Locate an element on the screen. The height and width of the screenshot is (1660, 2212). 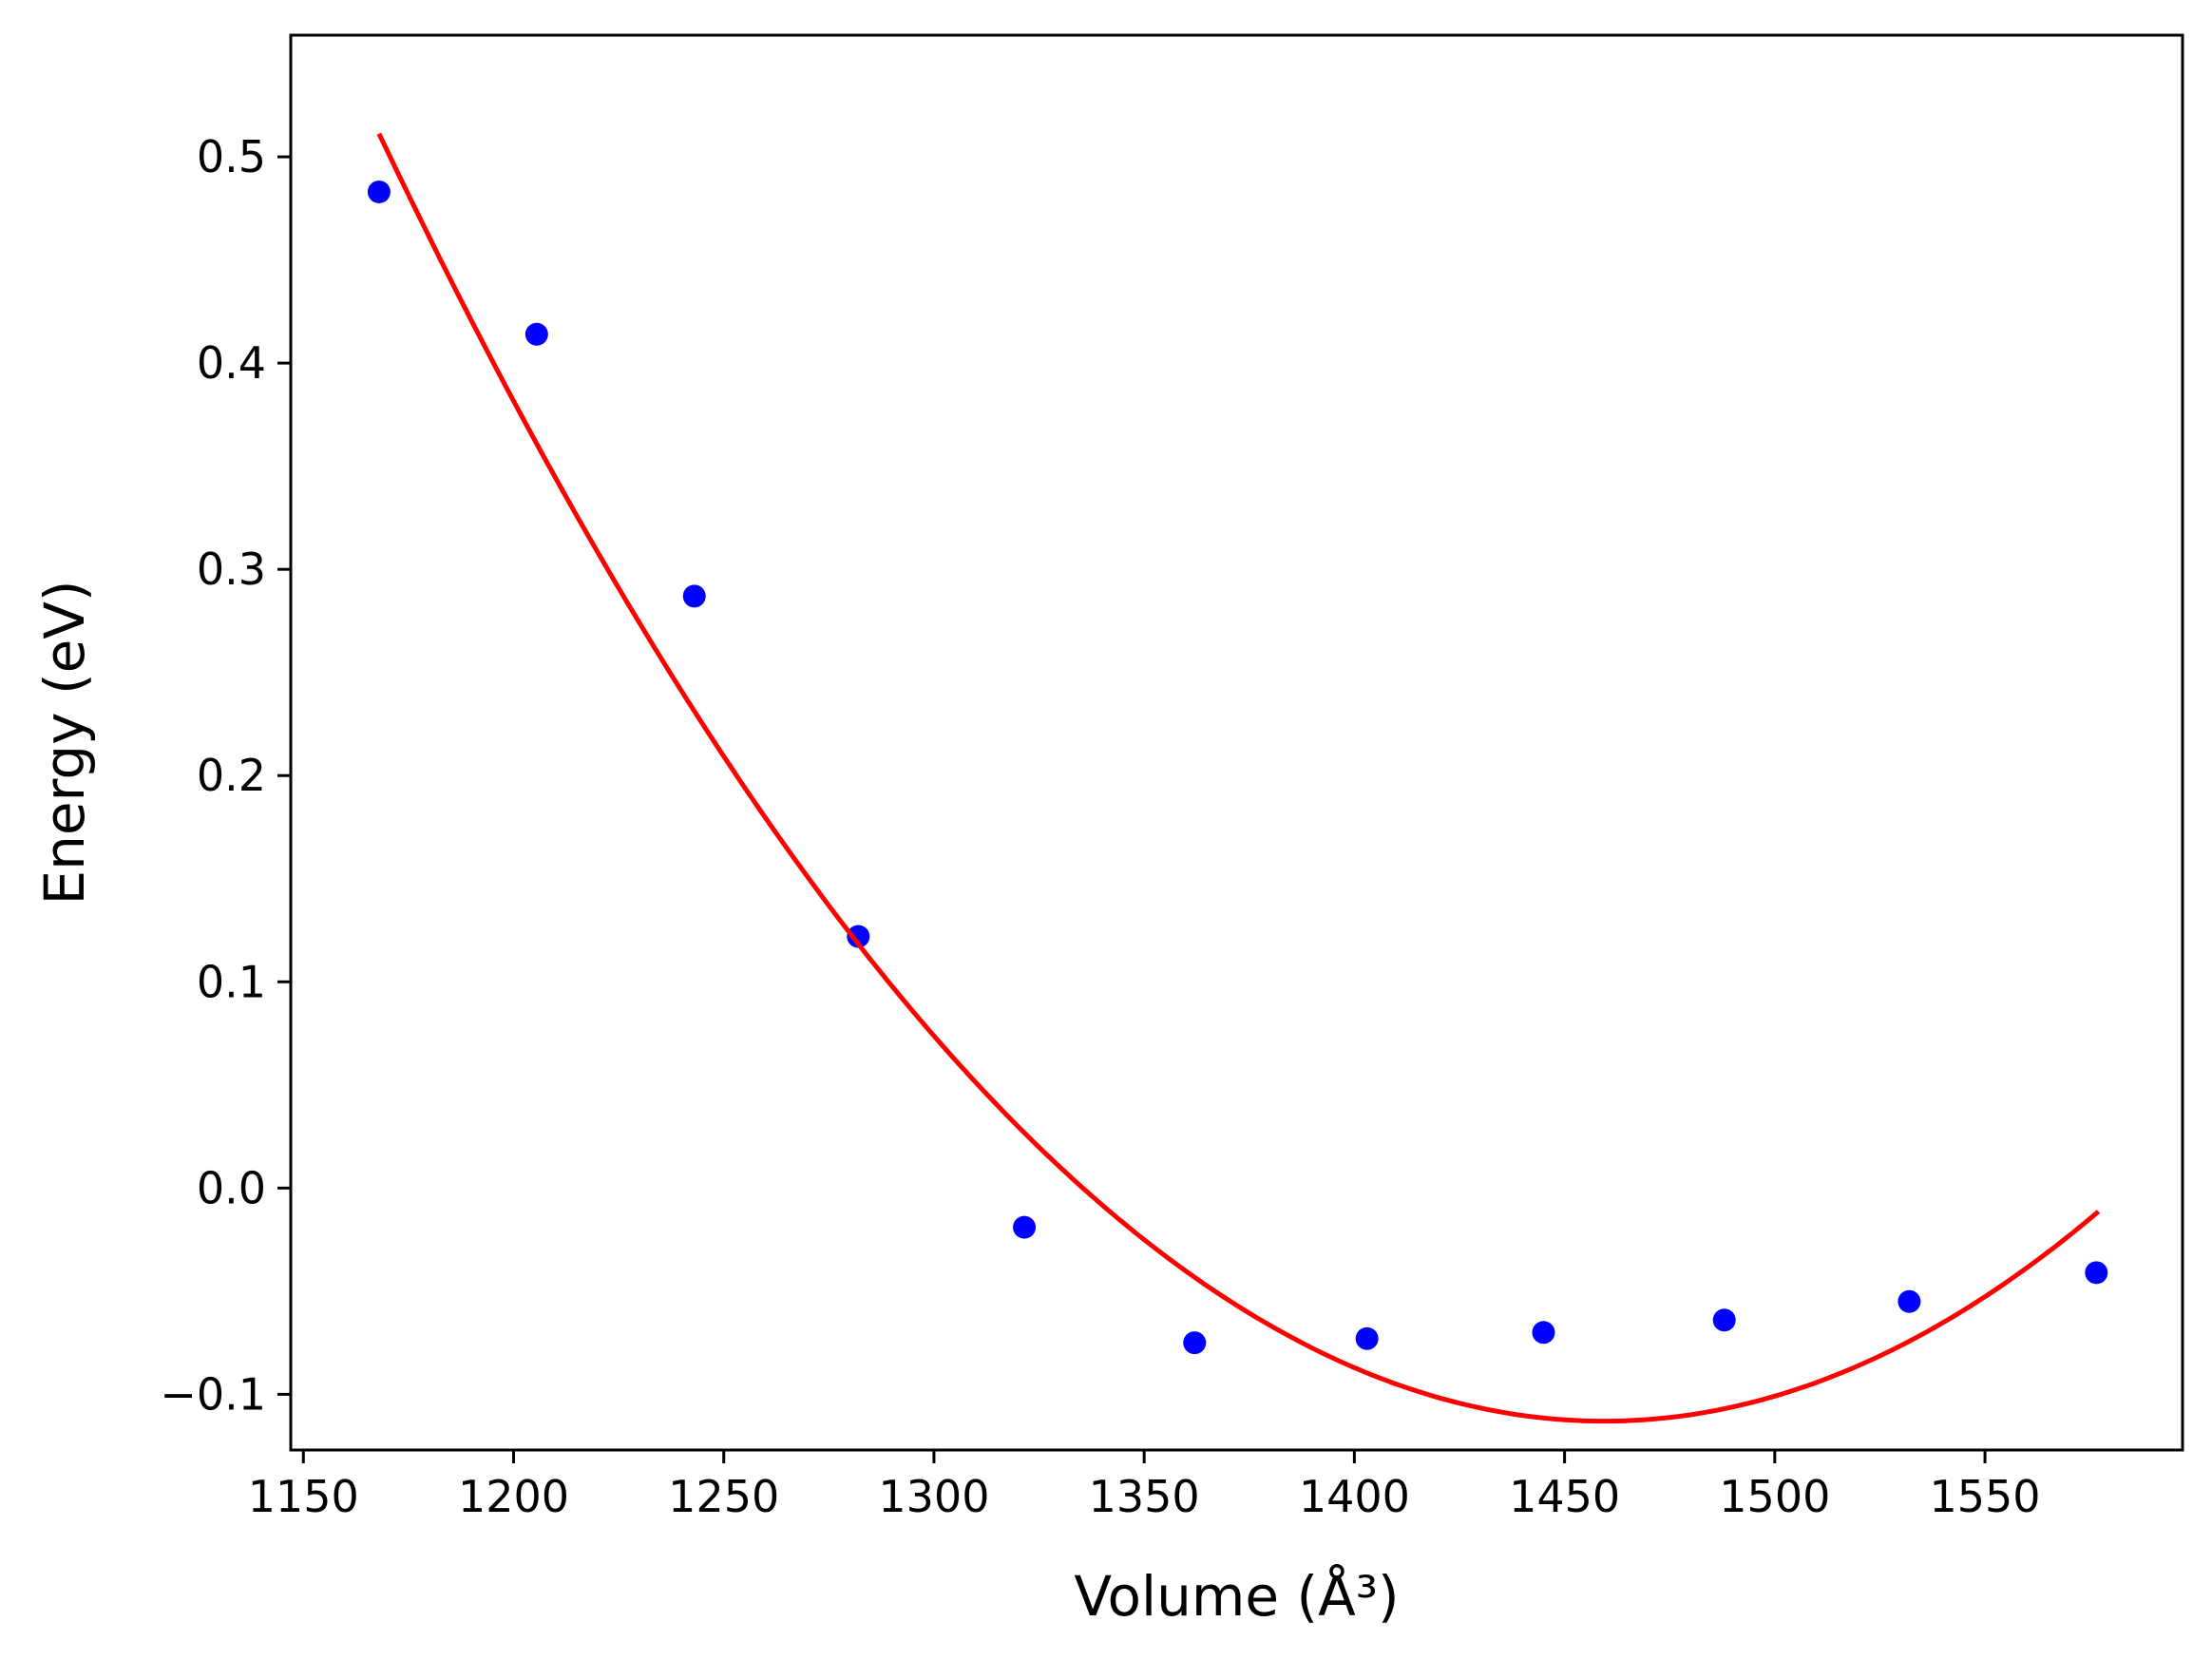
x-tick-label: 1250 is located at coordinates (724, 1496).